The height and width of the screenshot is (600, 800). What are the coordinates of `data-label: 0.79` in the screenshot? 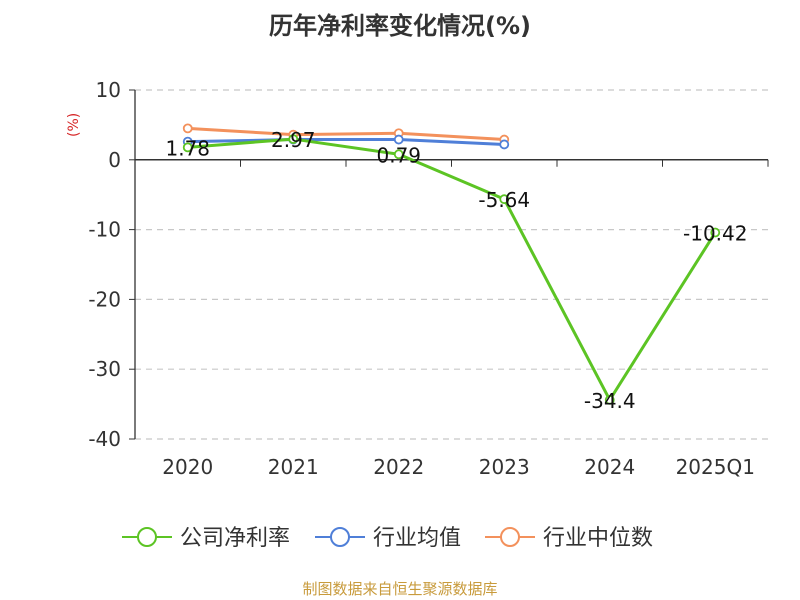 It's located at (398, 155).